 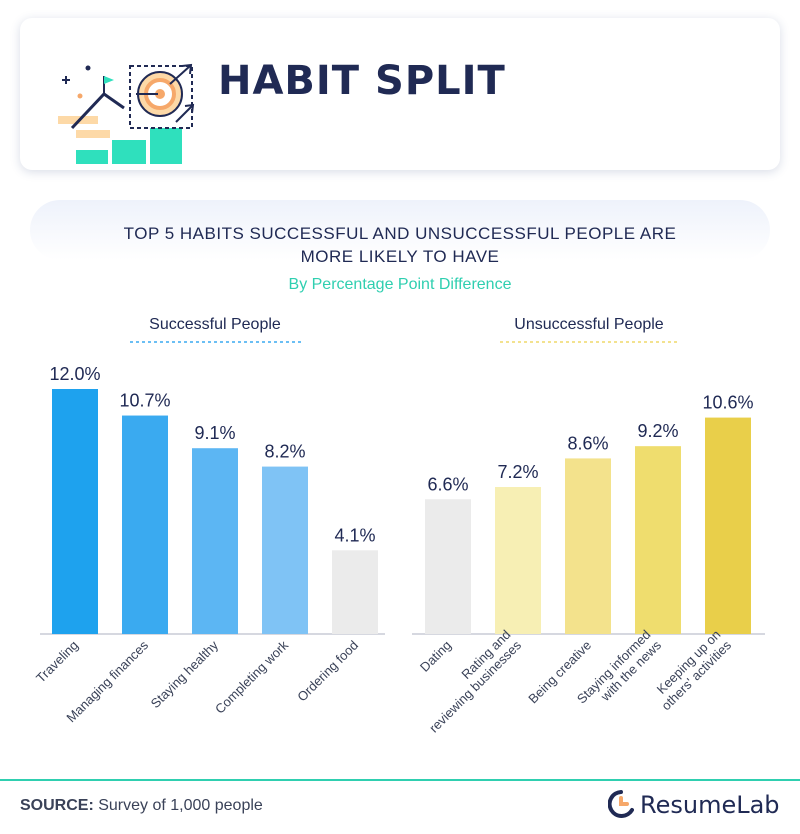 I want to click on brand-name: ResumeLab, so click(x=710, y=805).